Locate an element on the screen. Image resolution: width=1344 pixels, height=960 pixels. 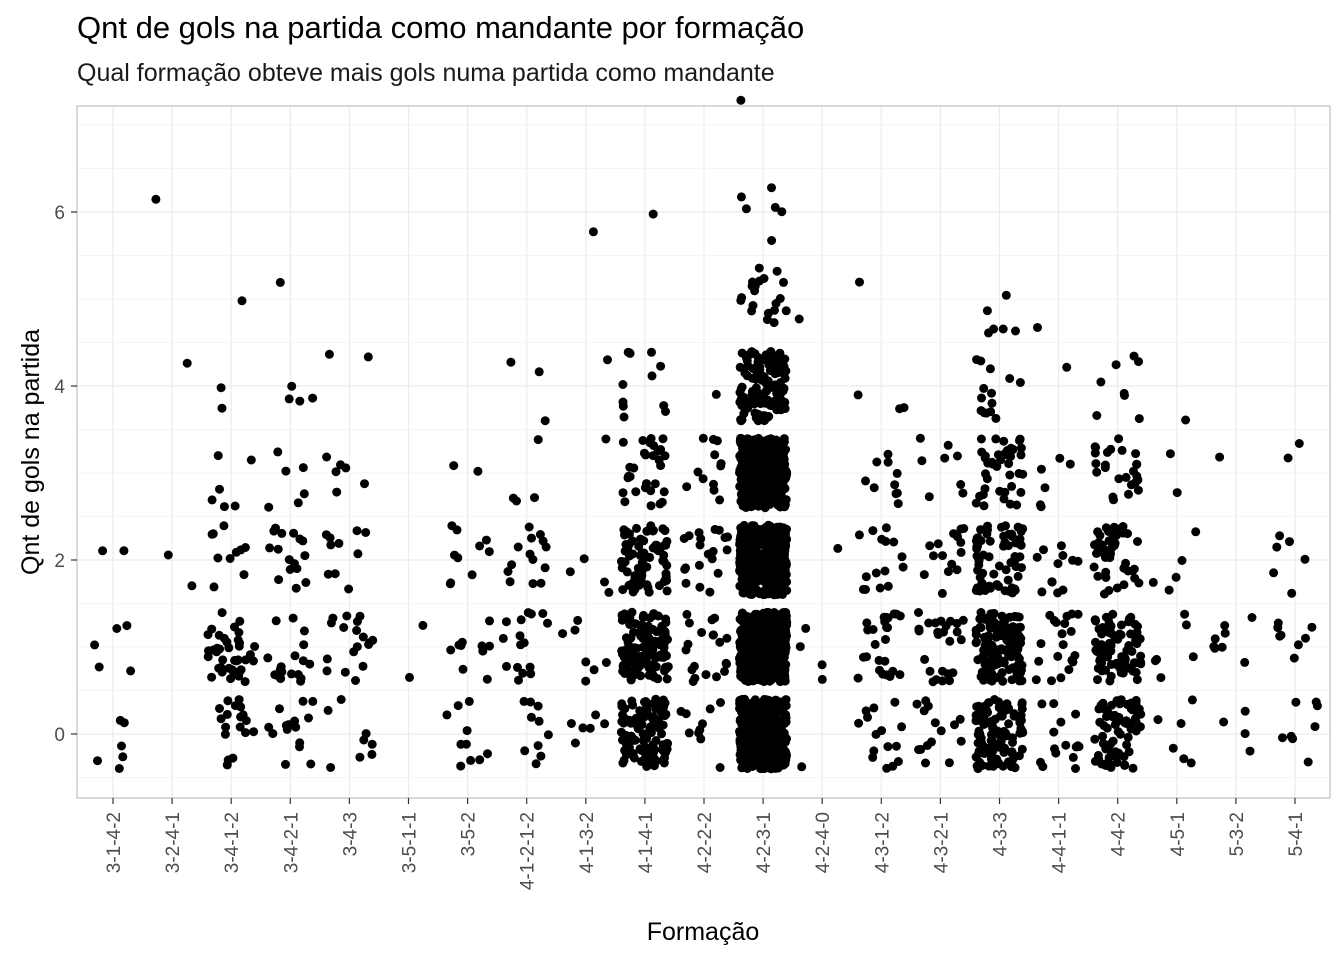
x-tick-label: 4-1-2-1-2 is located at coordinates (528, 851).